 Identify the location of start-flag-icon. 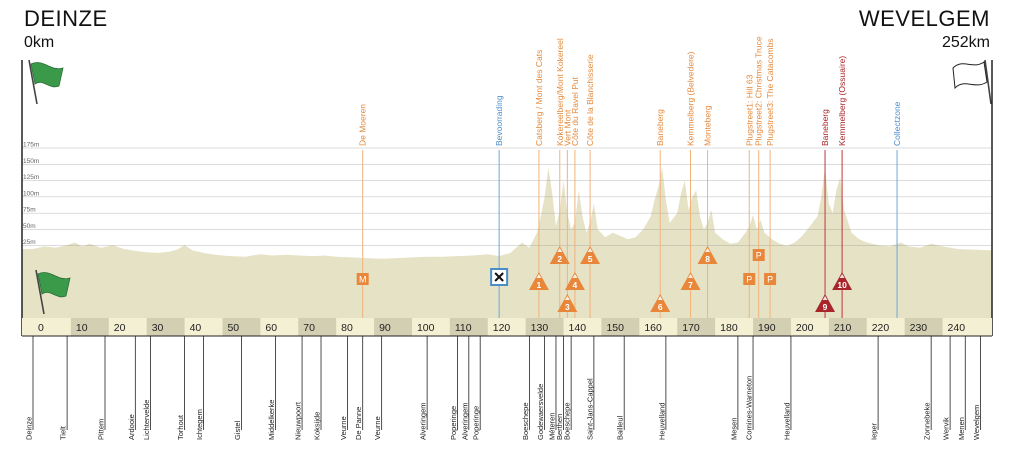
(46, 82).